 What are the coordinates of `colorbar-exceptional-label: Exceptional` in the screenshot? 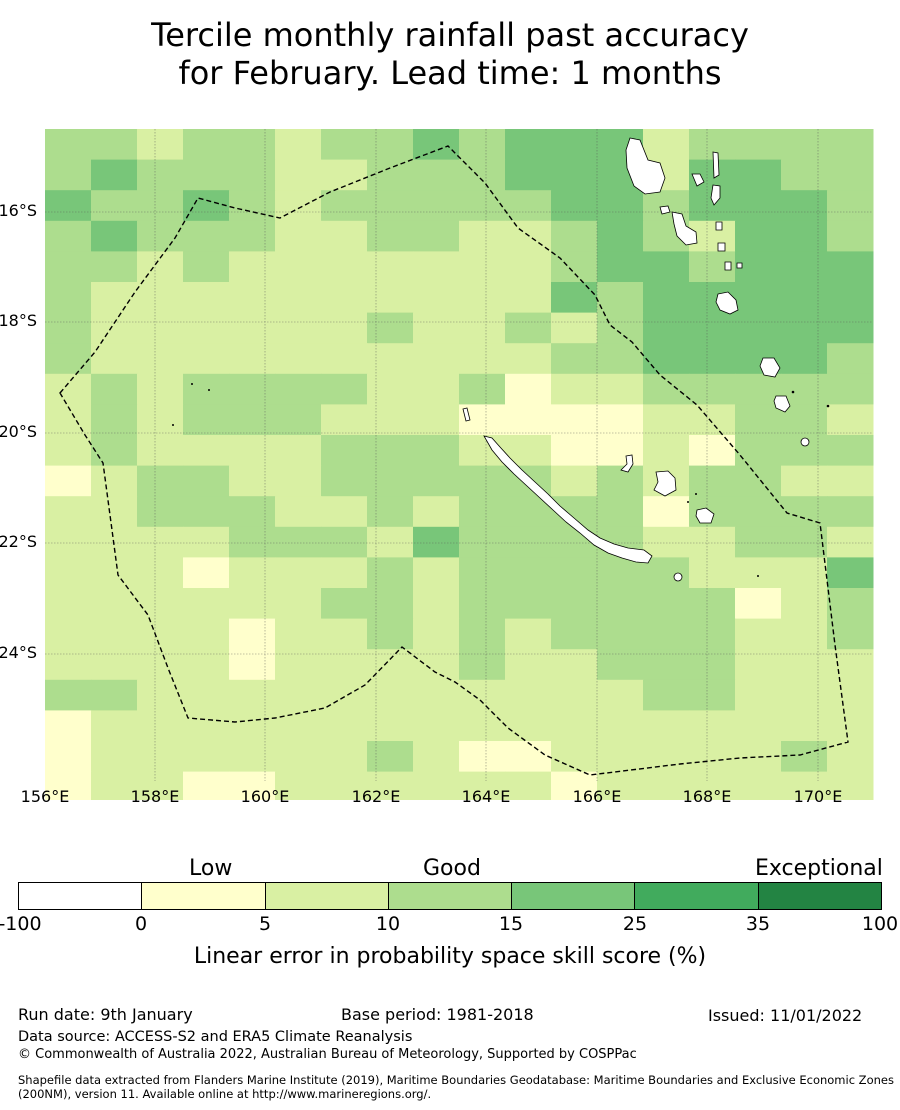 It's located at (819, 868).